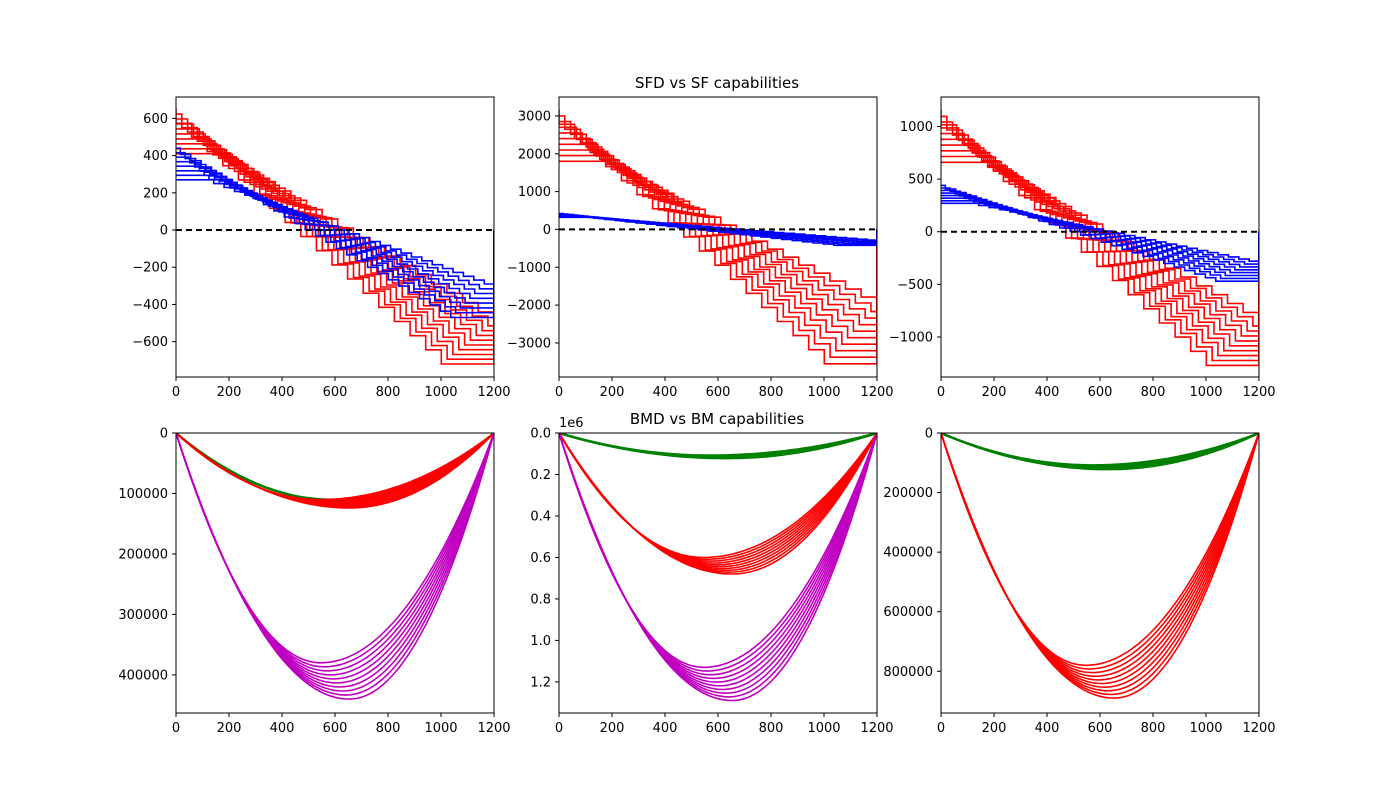 This screenshot has width=1400, height=800. What do you see at coordinates (908, 612) in the screenshot?
I see `y-tick-label: 600000` at bounding box center [908, 612].